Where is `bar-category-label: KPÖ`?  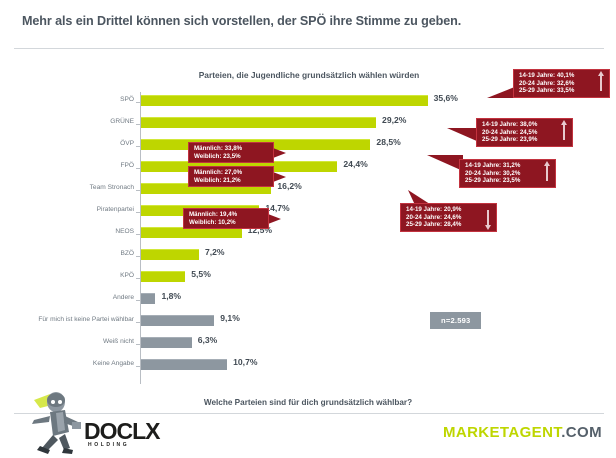 bar-category-label: KPÖ is located at coordinates (127, 275).